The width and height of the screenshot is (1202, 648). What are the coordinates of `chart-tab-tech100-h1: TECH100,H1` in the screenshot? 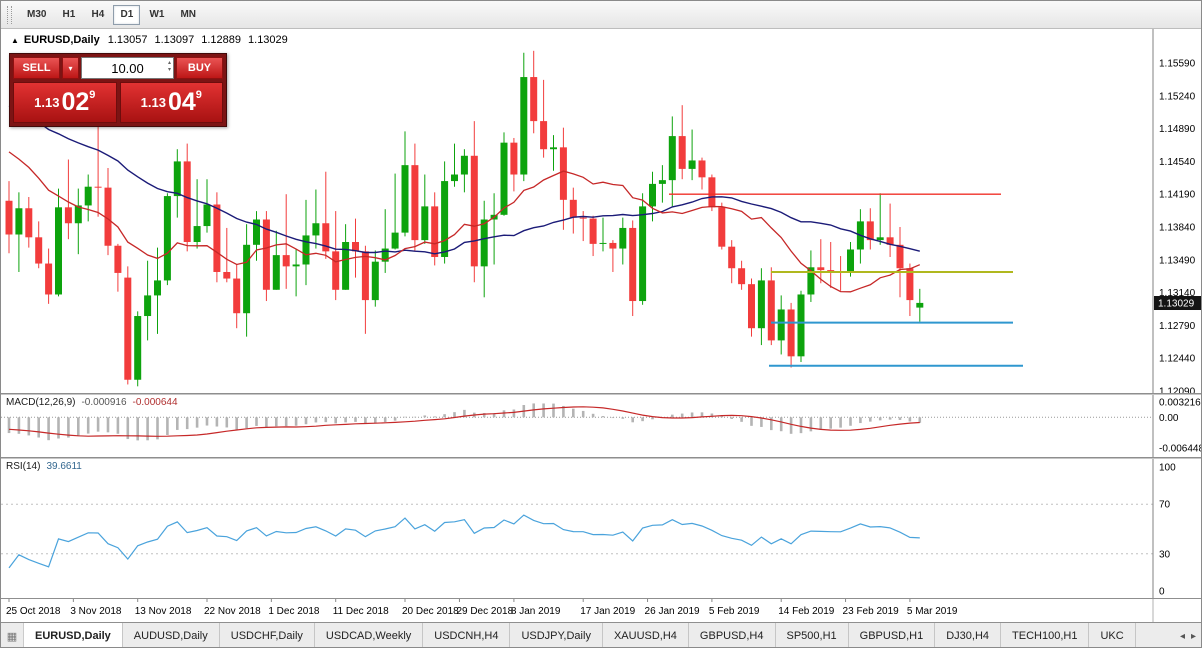 It's located at (1045, 635).